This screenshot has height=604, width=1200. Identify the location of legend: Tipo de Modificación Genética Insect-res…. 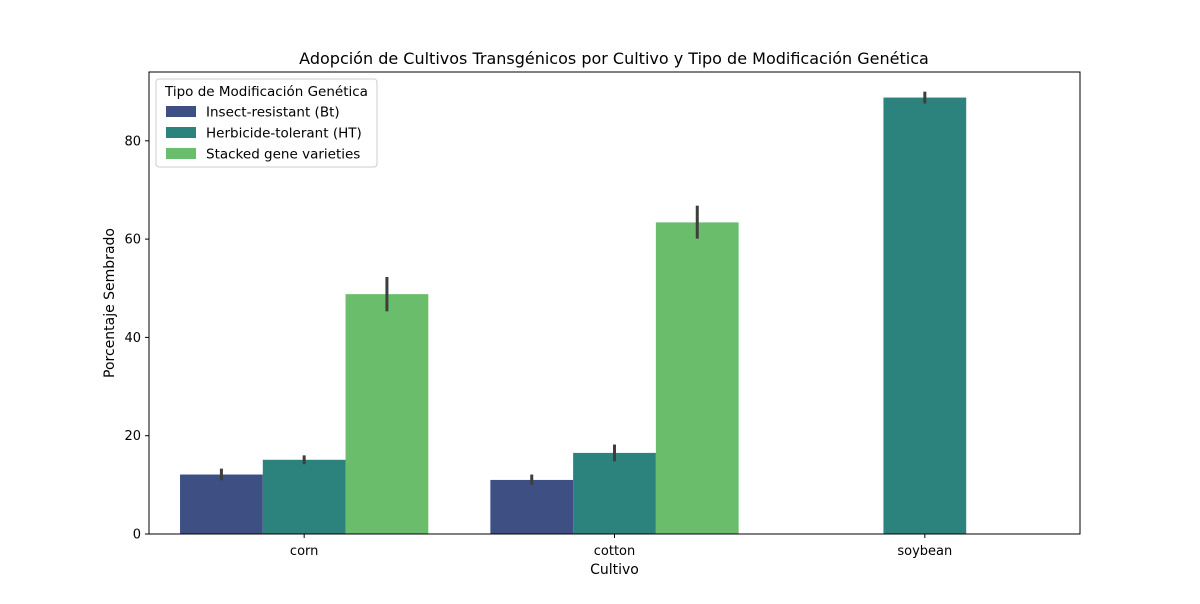
(266, 123).